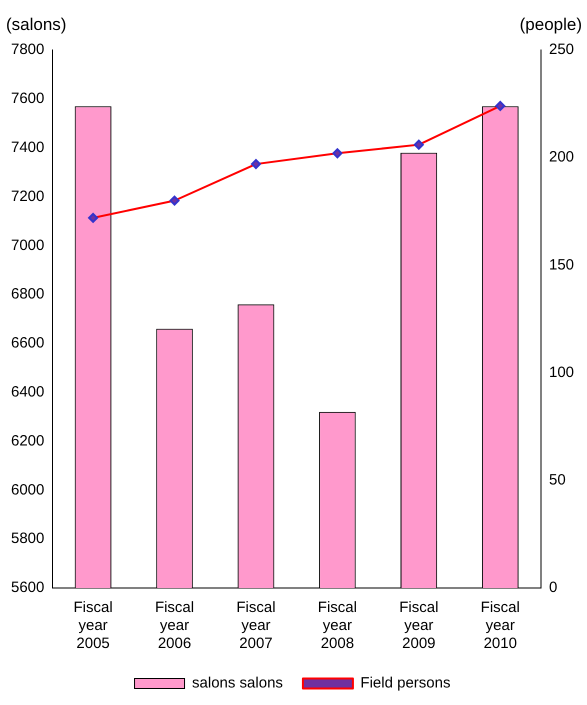 The height and width of the screenshot is (705, 587). I want to click on legend-label: Field persons, so click(405, 683).